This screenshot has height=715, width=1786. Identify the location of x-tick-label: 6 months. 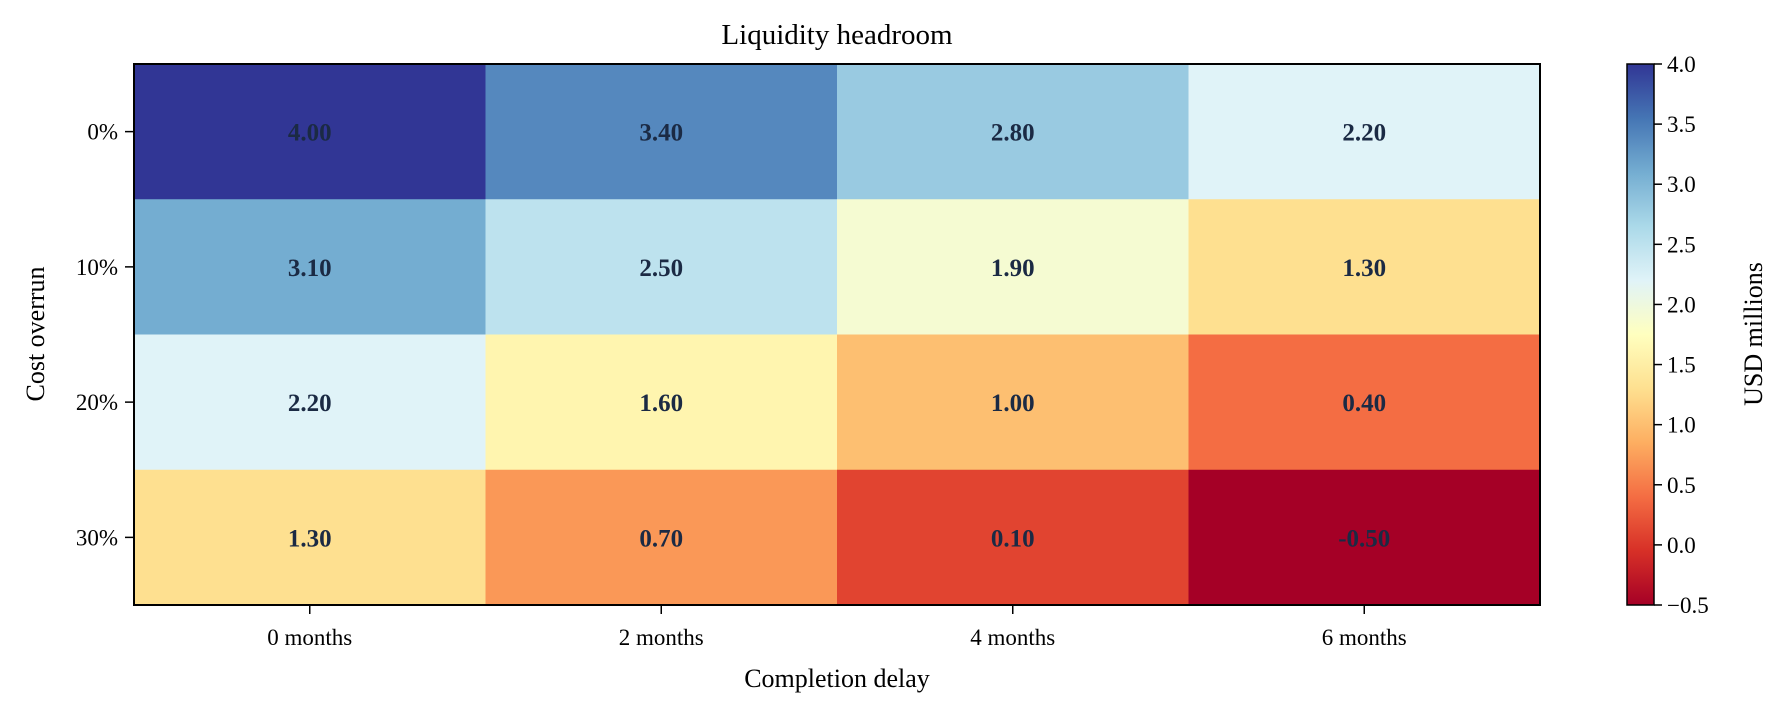
(1364, 637).